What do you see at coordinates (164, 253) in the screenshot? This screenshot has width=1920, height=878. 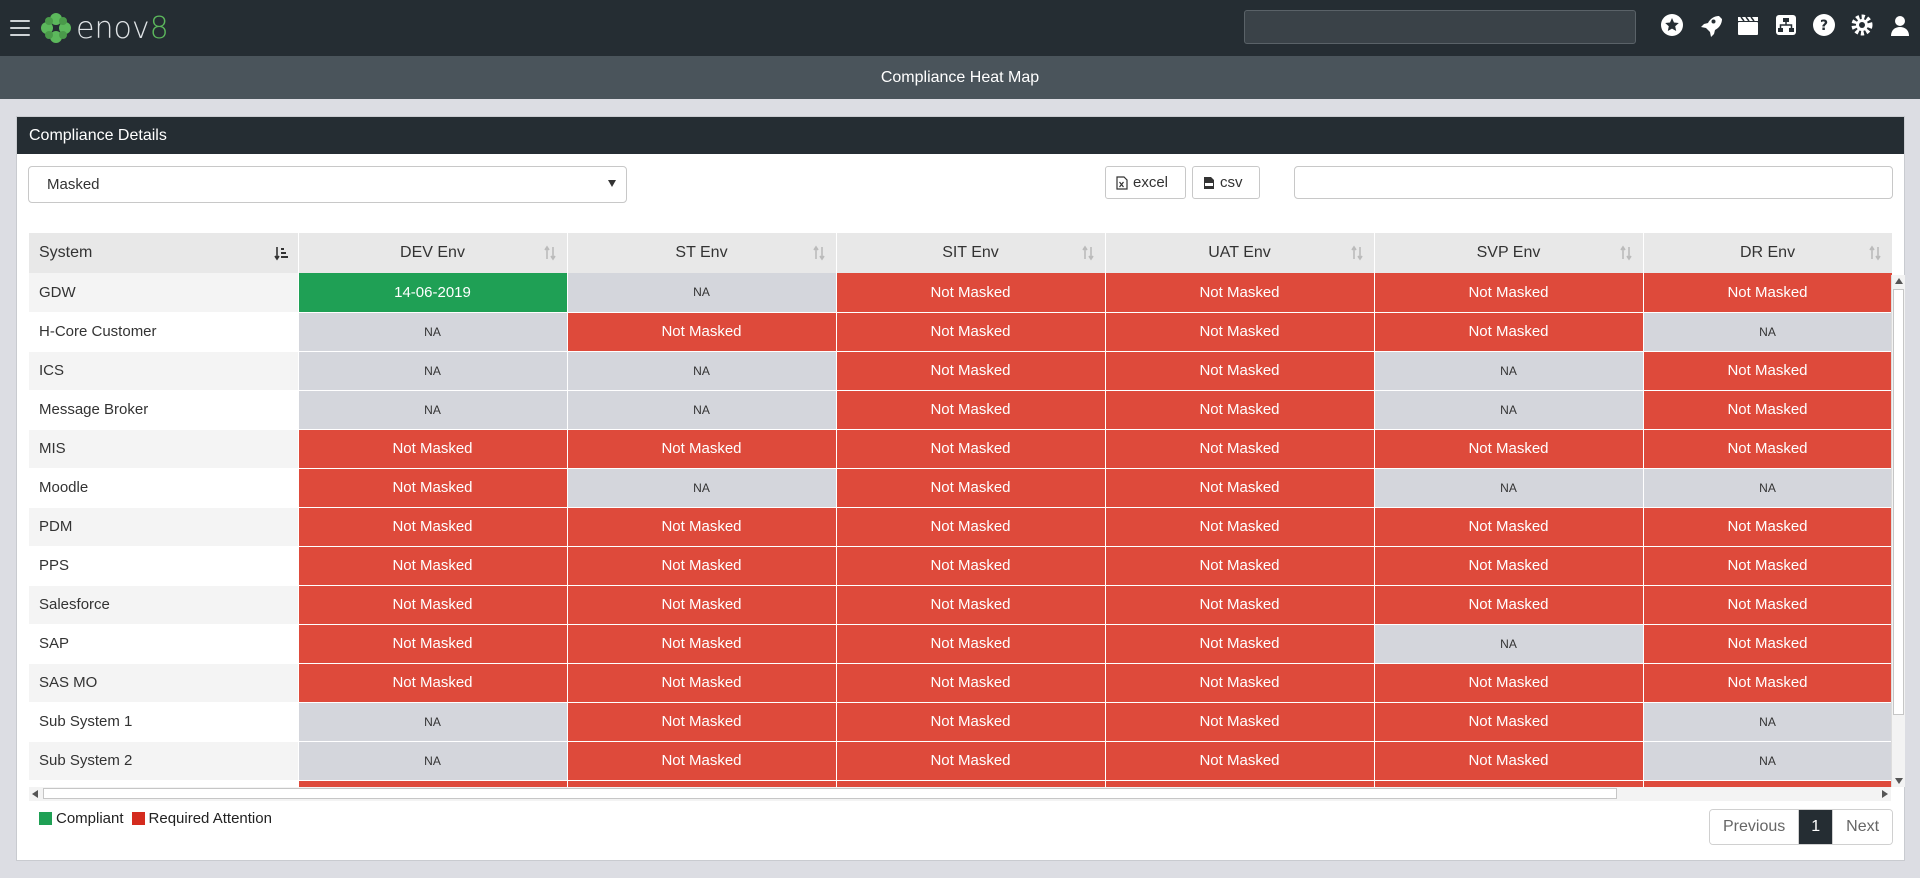 I see `column-header-system: System` at bounding box center [164, 253].